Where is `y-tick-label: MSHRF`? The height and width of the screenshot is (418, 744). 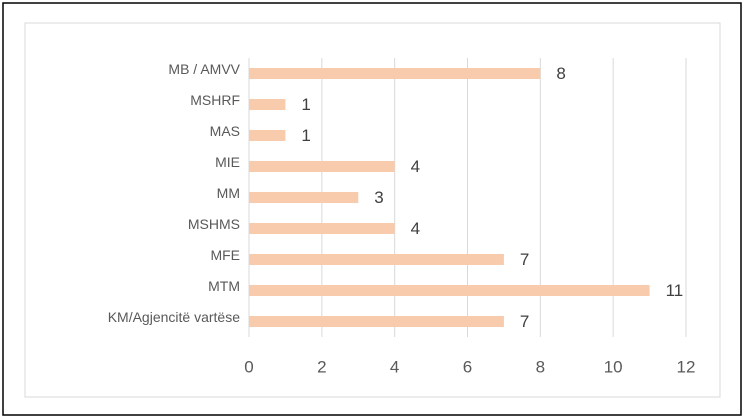 y-tick-label: MSHRF is located at coordinates (215, 100).